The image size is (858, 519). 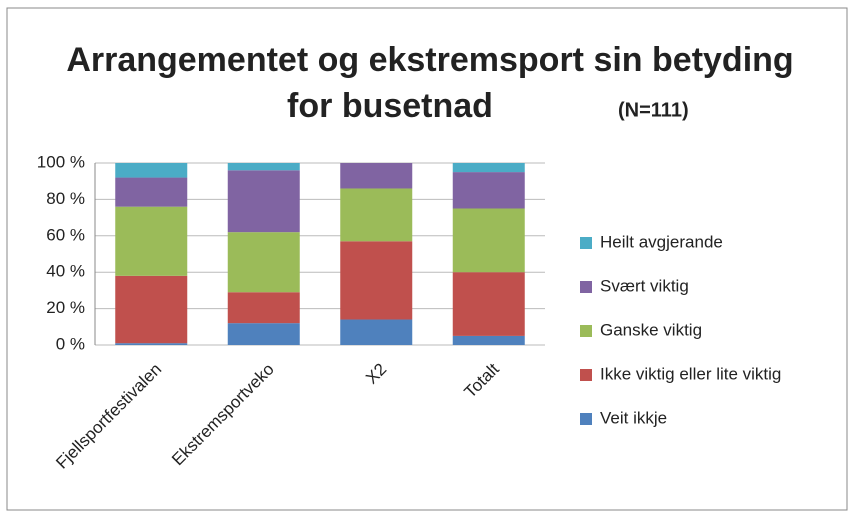 I want to click on legend-label: Ganske viktig, so click(x=651, y=329).